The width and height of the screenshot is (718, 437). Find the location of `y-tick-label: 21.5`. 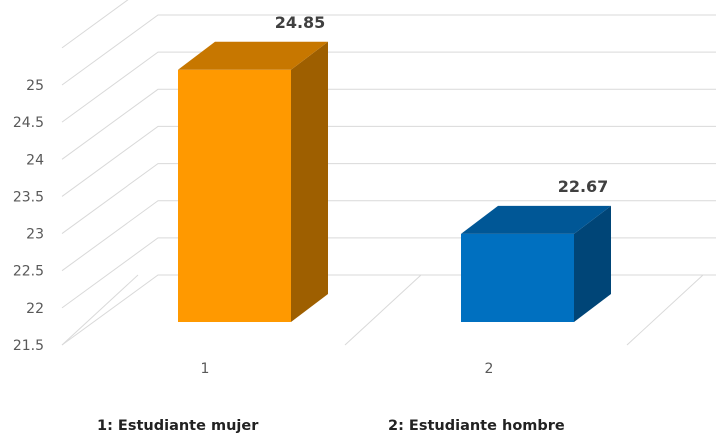

y-tick-label: 21.5 is located at coordinates (28, 346).